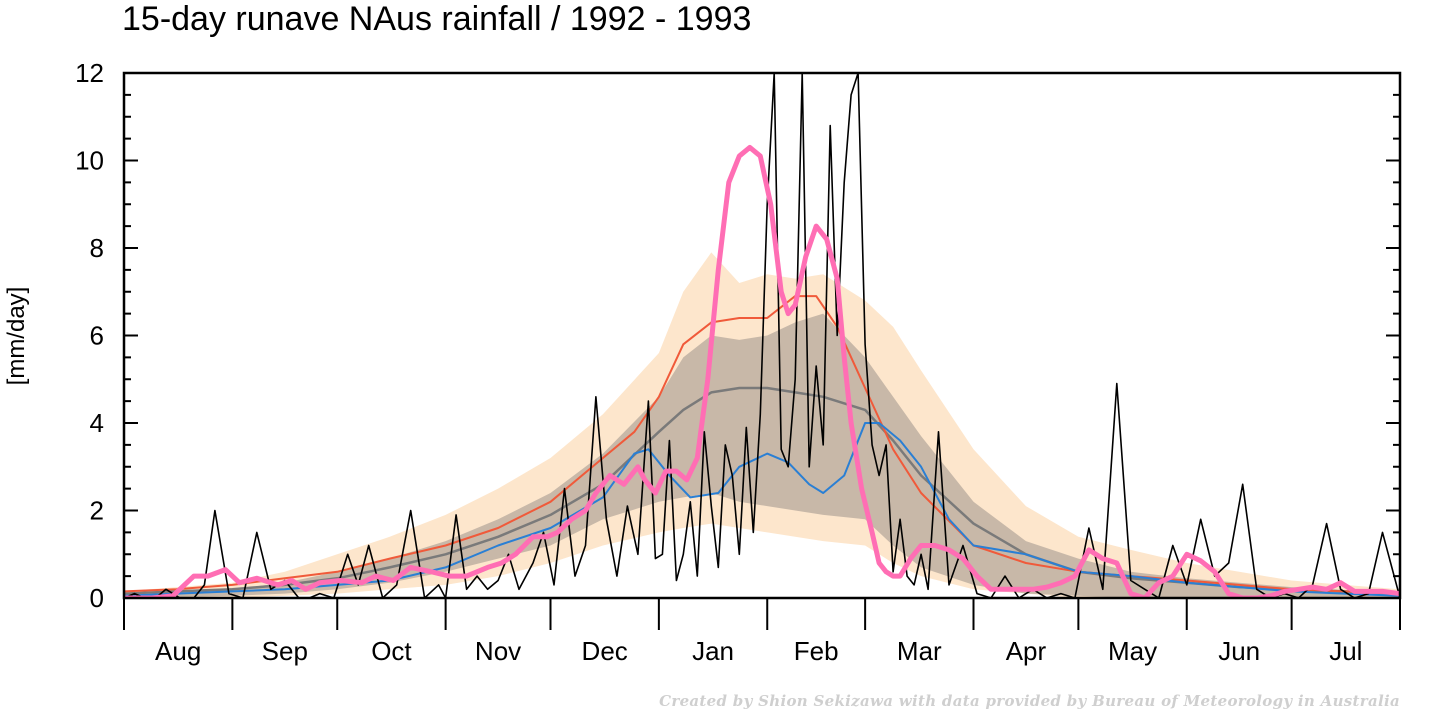 The height and width of the screenshot is (712, 1432). Describe the element at coordinates (1132, 651) in the screenshot. I see `x-month-label: May` at that location.